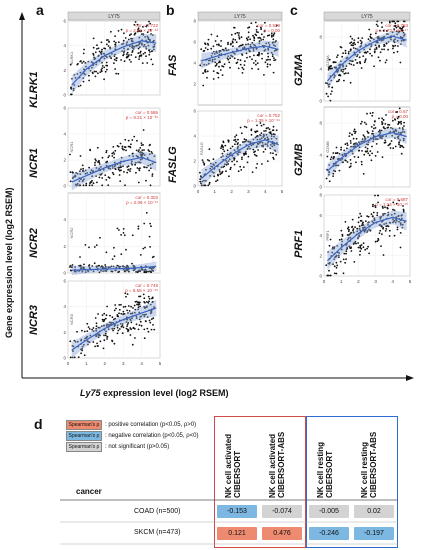 The image size is (424, 550). What do you see at coordinates (114, 169) in the screenshot?
I see `trend-line` at bounding box center [114, 169].